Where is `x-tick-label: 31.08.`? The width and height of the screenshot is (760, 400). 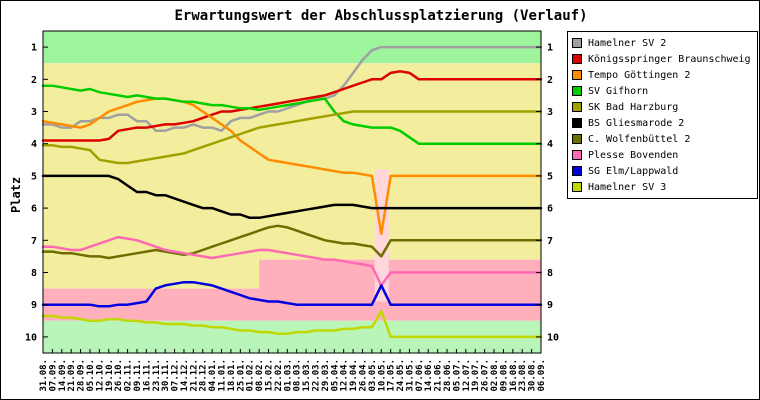 x-tick-label: 31.08. is located at coordinates (44, 375).